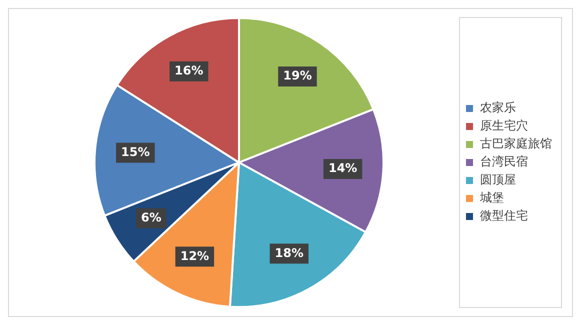 The width and height of the screenshot is (581, 325). Describe the element at coordinates (504, 125) in the screenshot. I see `legend-label: 原生宅穴` at that location.